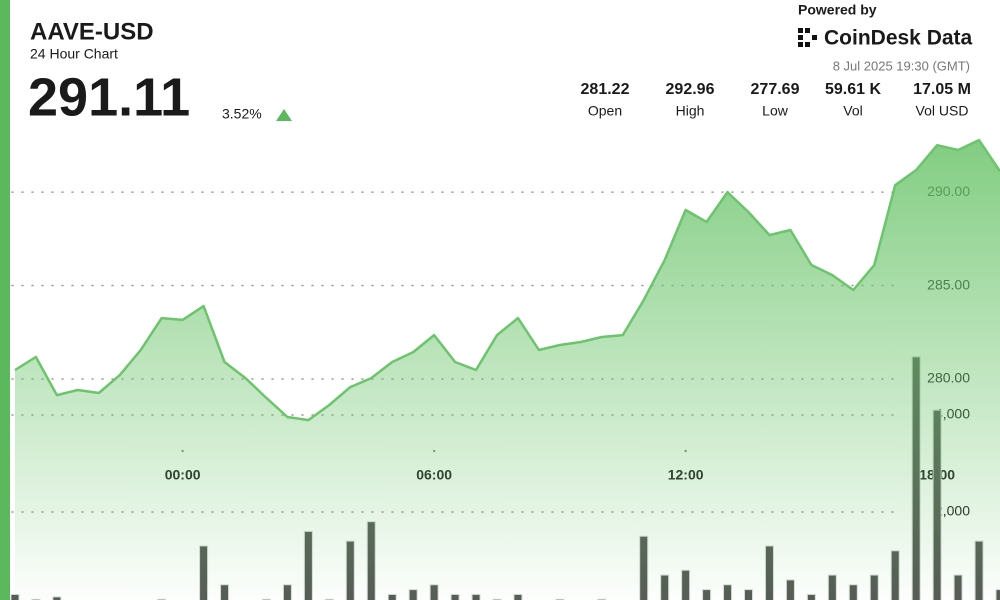 The image size is (1000, 600). I want to click on brand: CoinDesk Data, so click(898, 38).